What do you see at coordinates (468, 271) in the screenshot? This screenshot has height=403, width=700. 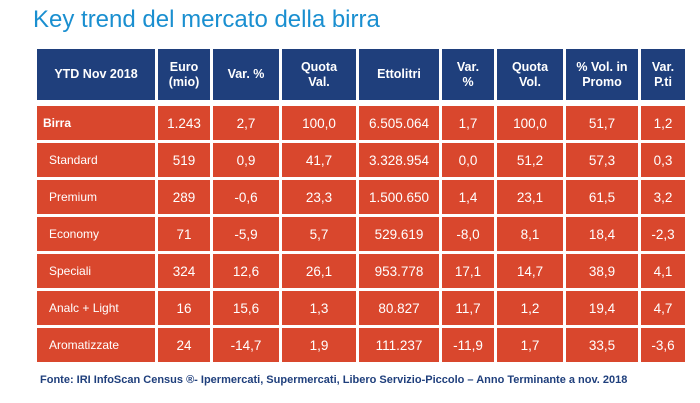 I see `table-cell: 17,1` at bounding box center [468, 271].